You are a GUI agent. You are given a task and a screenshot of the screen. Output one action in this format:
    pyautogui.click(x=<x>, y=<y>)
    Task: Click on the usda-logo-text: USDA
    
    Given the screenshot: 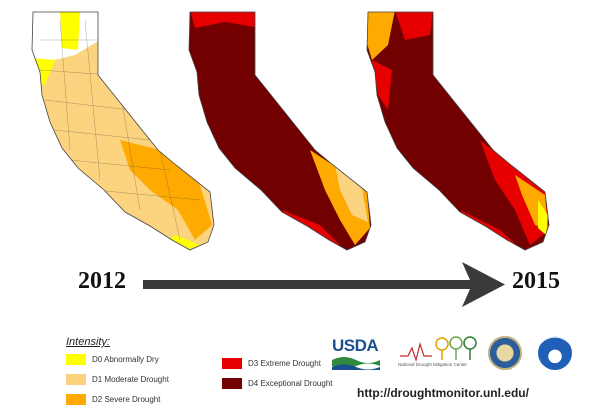 What is the action you would take?
    pyautogui.click(x=355, y=345)
    